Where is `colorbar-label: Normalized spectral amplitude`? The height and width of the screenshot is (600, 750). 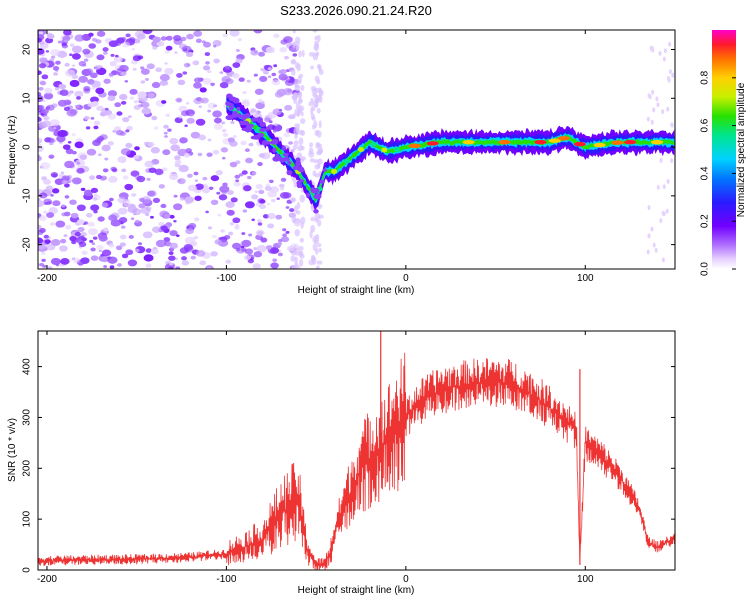 colorbar-label: Normalized spectral amplitude is located at coordinates (741, 149).